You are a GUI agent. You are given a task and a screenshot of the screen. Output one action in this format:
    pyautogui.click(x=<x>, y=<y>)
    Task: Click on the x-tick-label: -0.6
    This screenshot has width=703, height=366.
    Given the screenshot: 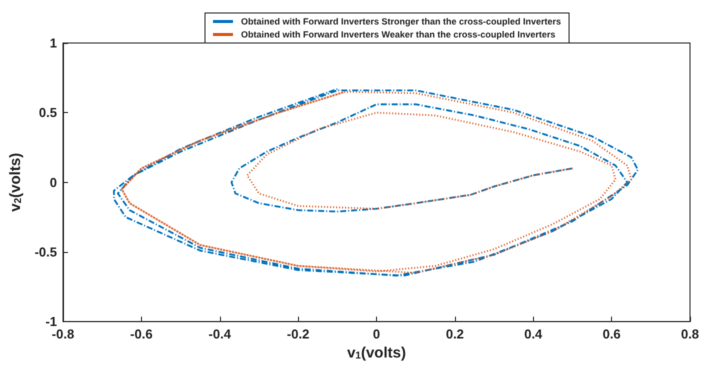 What is the action you would take?
    pyautogui.click(x=141, y=334)
    